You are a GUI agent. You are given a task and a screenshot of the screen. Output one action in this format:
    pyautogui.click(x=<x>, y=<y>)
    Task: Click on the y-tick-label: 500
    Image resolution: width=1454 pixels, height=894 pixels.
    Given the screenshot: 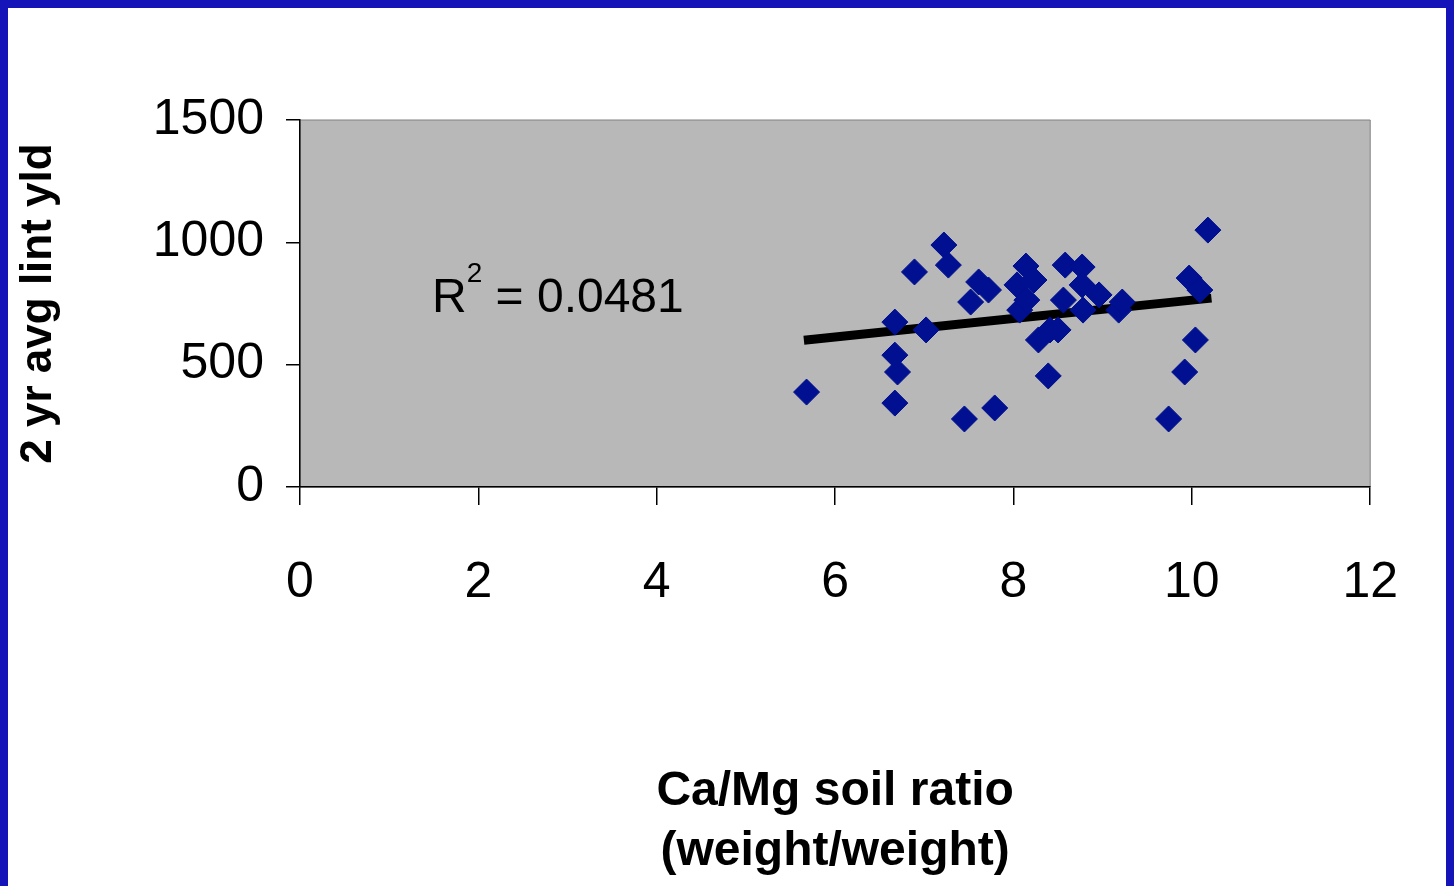 What is the action you would take?
    pyautogui.click(x=222, y=361)
    